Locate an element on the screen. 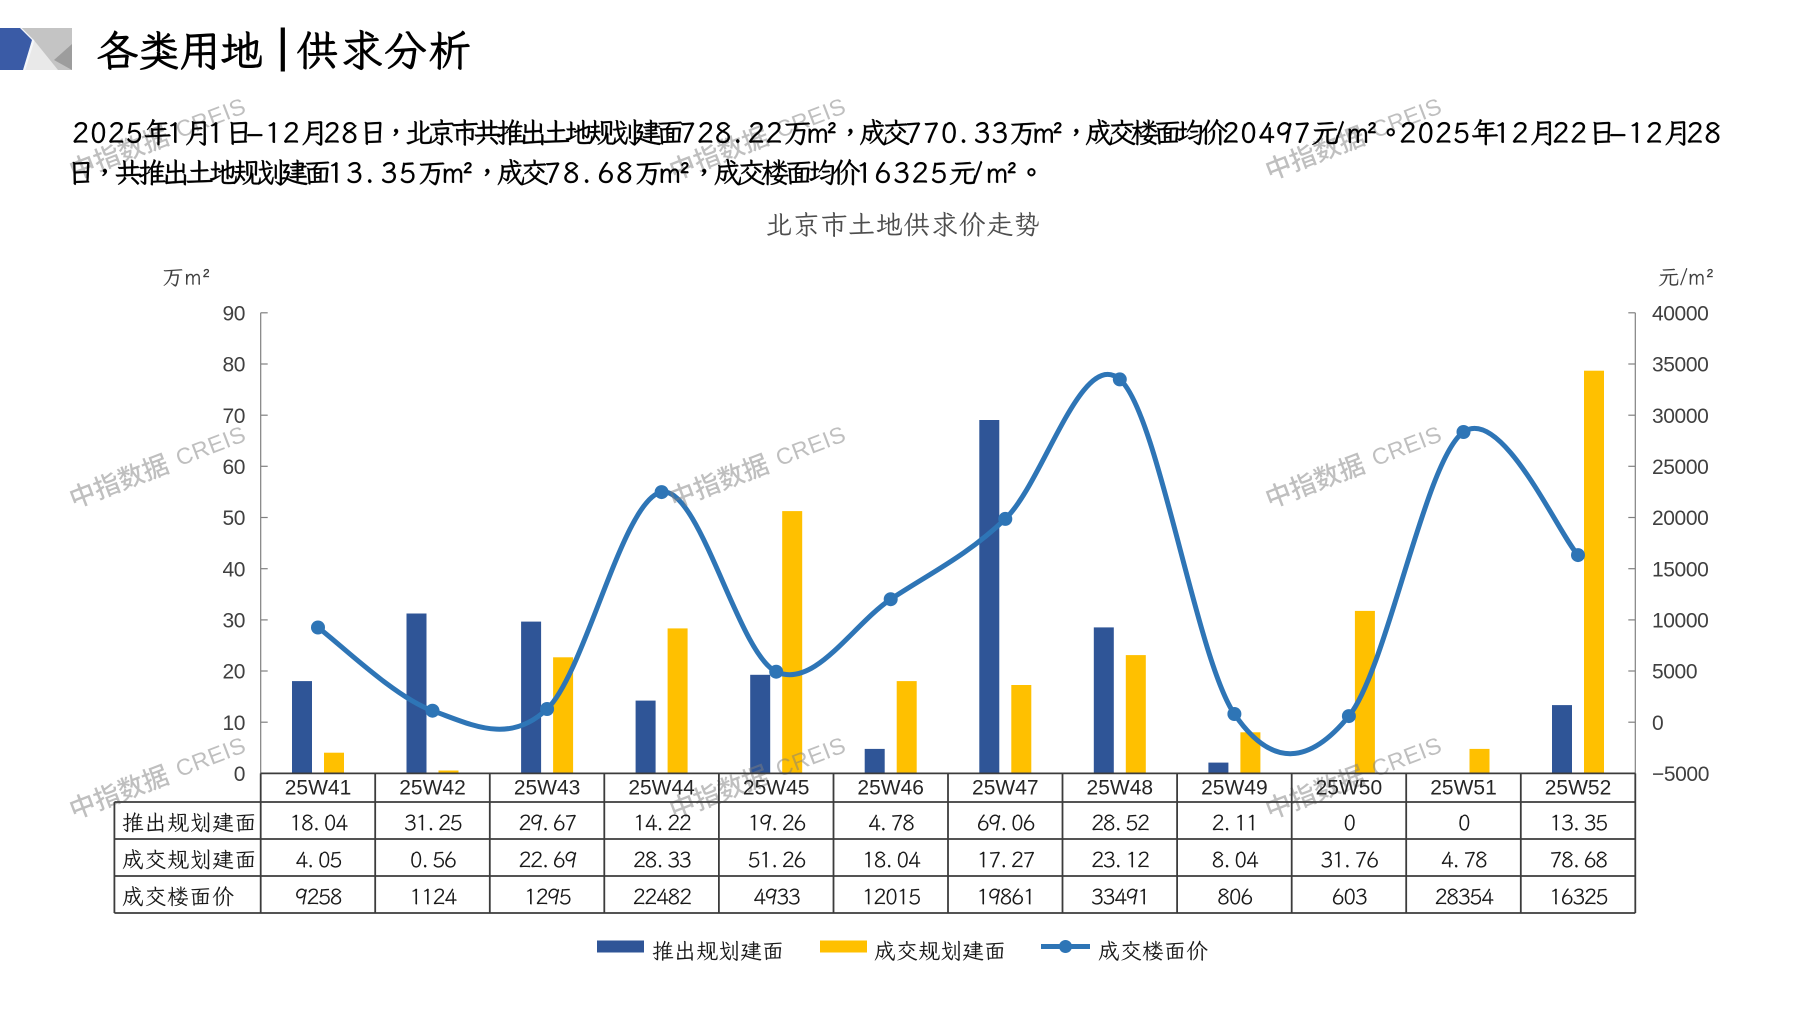 The width and height of the screenshot is (1797, 1015). svg-text: 25W46 is located at coordinates (890, 788).